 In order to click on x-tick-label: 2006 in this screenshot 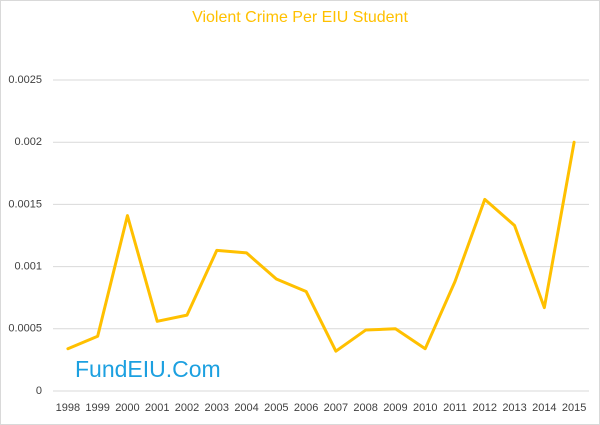, I will do `click(306, 408)`.